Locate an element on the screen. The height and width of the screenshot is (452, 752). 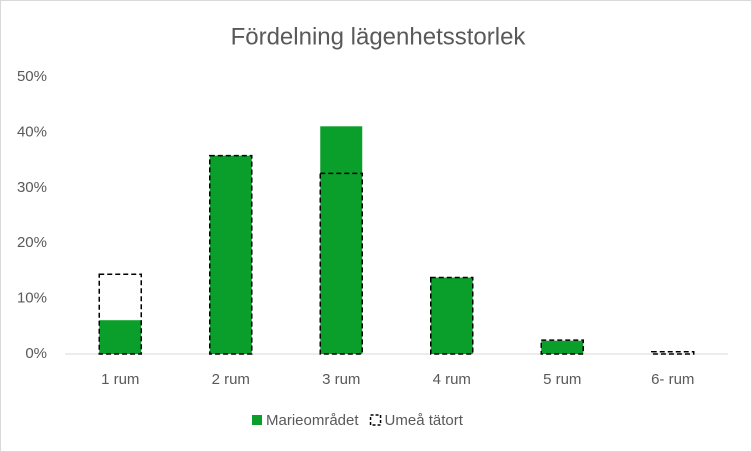
y-tick-label: 0% is located at coordinates (36, 353).